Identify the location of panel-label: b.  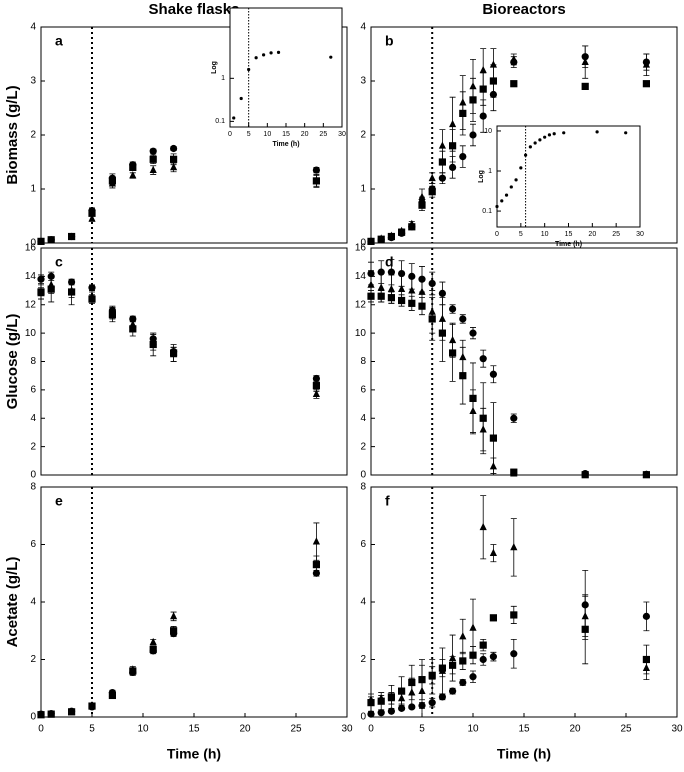
(389, 41).